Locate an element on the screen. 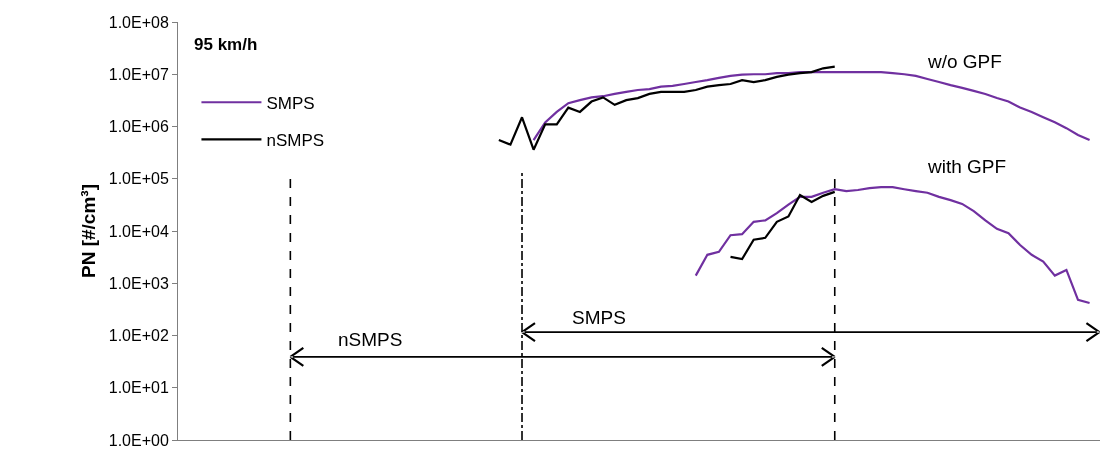 Image resolution: width=1101 pixels, height=450 pixels. y-axis-title: PN [#/cm³] is located at coordinates (88, 231).